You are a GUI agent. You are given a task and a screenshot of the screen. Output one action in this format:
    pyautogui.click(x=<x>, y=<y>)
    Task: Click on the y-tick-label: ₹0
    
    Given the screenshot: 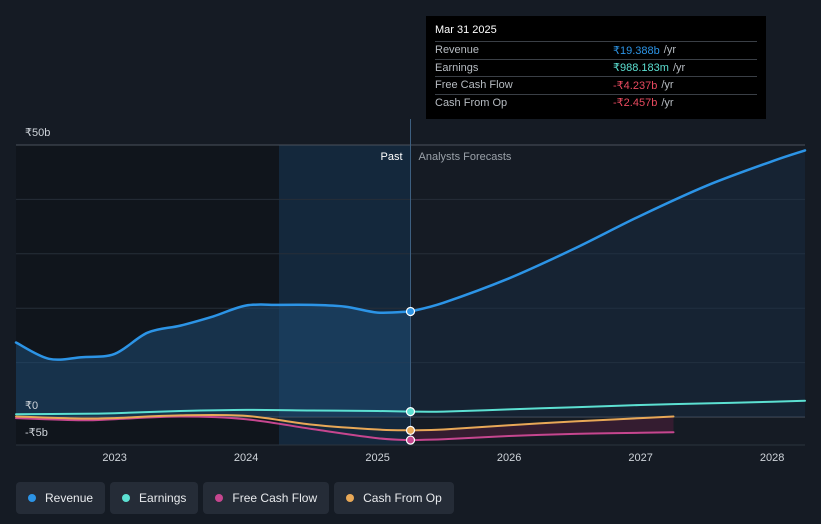 What is the action you would take?
    pyautogui.click(x=31, y=406)
    